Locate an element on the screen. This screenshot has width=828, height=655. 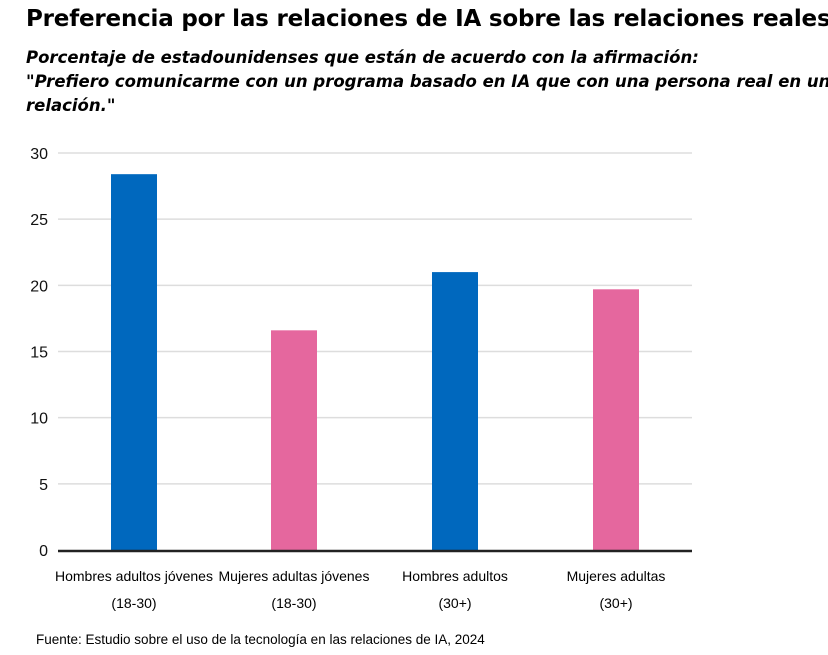
x-tick-label: Hombres adultos jóvenes (18-30) is located at coordinates (134, 591).